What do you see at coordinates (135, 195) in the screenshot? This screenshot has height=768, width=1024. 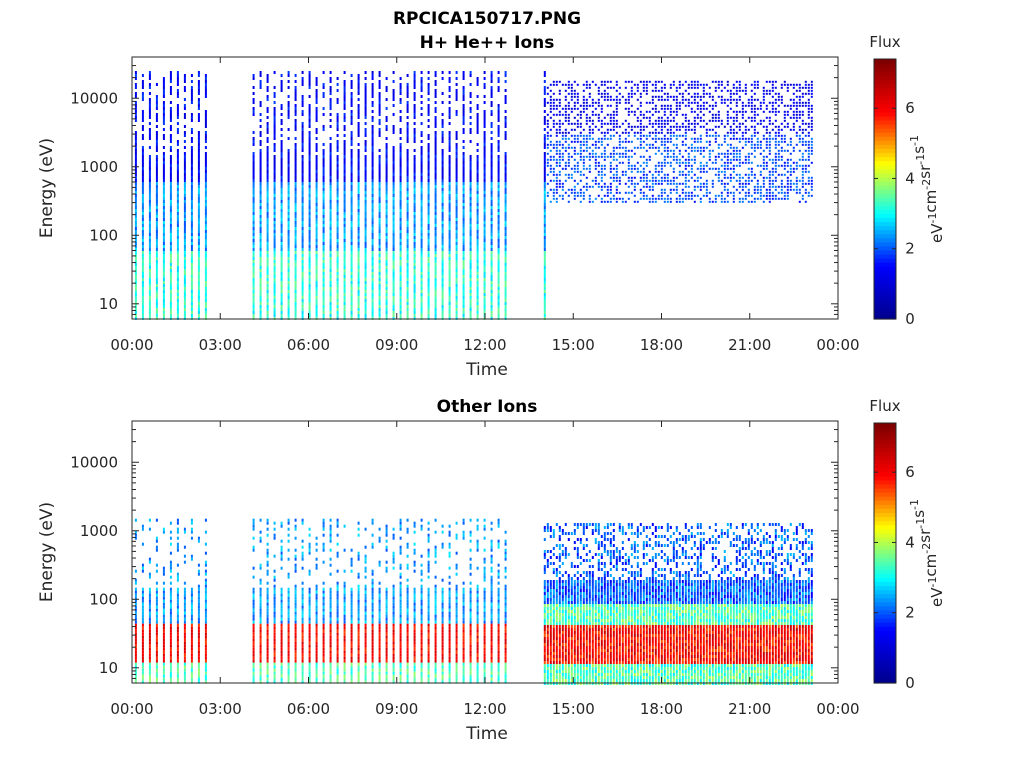 I see `sweep-column` at bounding box center [135, 195].